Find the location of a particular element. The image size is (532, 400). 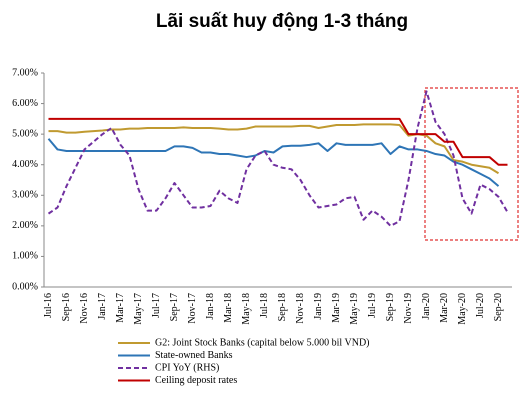

y-tick-label: 3.00% is located at coordinates (25, 195).